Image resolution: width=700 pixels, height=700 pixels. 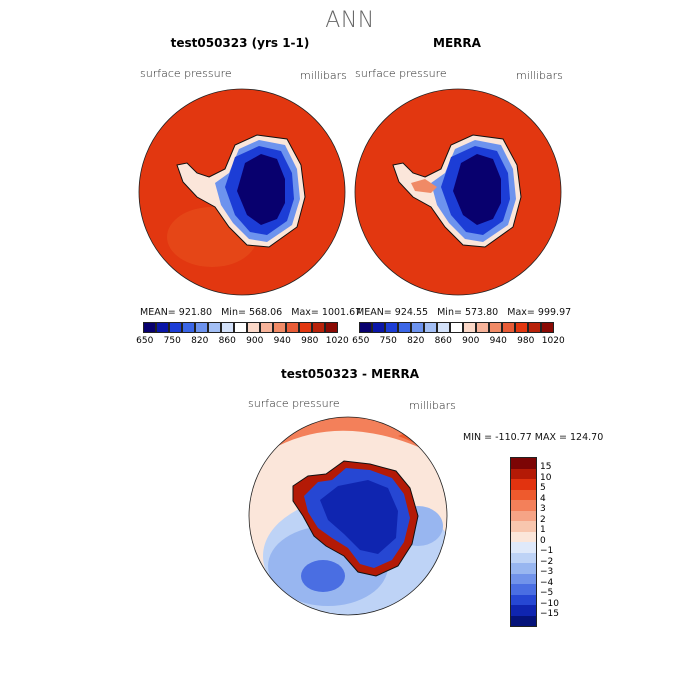 I want to click on panel1-land-deep, so click(x=261, y=189).